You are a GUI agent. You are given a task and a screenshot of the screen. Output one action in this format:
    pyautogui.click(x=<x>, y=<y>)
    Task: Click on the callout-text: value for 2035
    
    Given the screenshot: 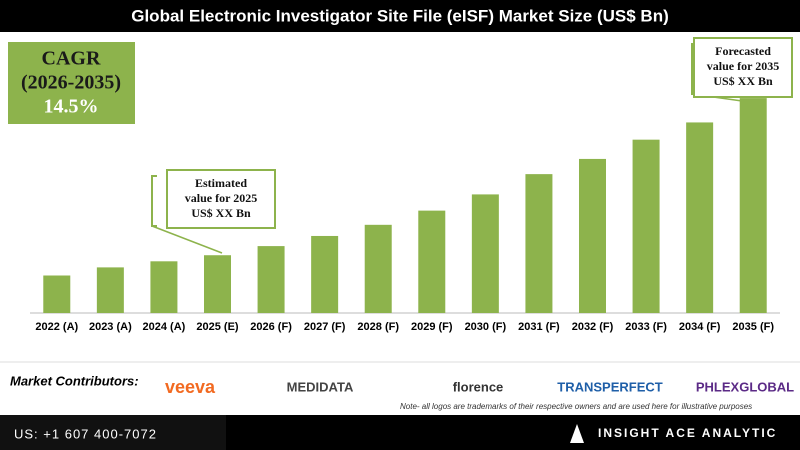 What is the action you would take?
    pyautogui.click(x=743, y=66)
    